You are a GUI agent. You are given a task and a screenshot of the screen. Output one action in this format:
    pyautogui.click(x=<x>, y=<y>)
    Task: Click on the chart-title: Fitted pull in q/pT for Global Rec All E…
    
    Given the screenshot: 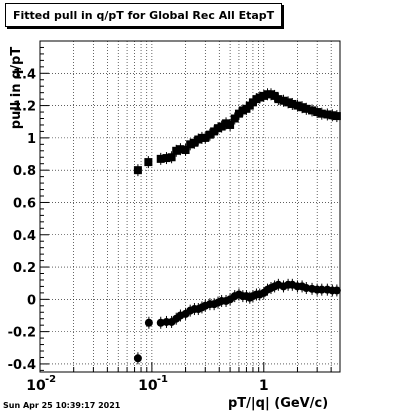 What is the action you would take?
    pyautogui.click(x=144, y=15)
    